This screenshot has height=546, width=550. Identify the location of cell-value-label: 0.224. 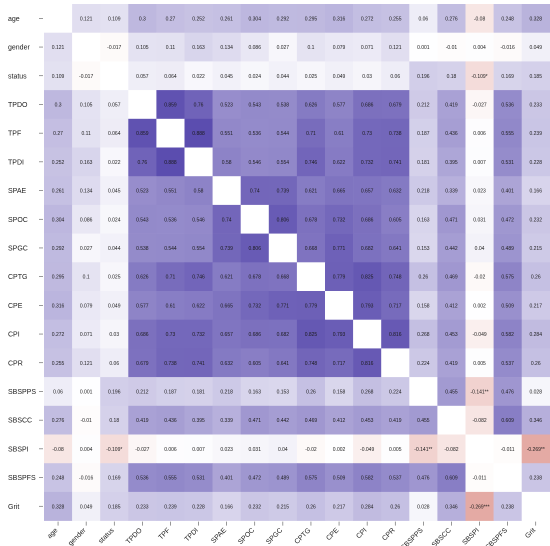
(423, 364).